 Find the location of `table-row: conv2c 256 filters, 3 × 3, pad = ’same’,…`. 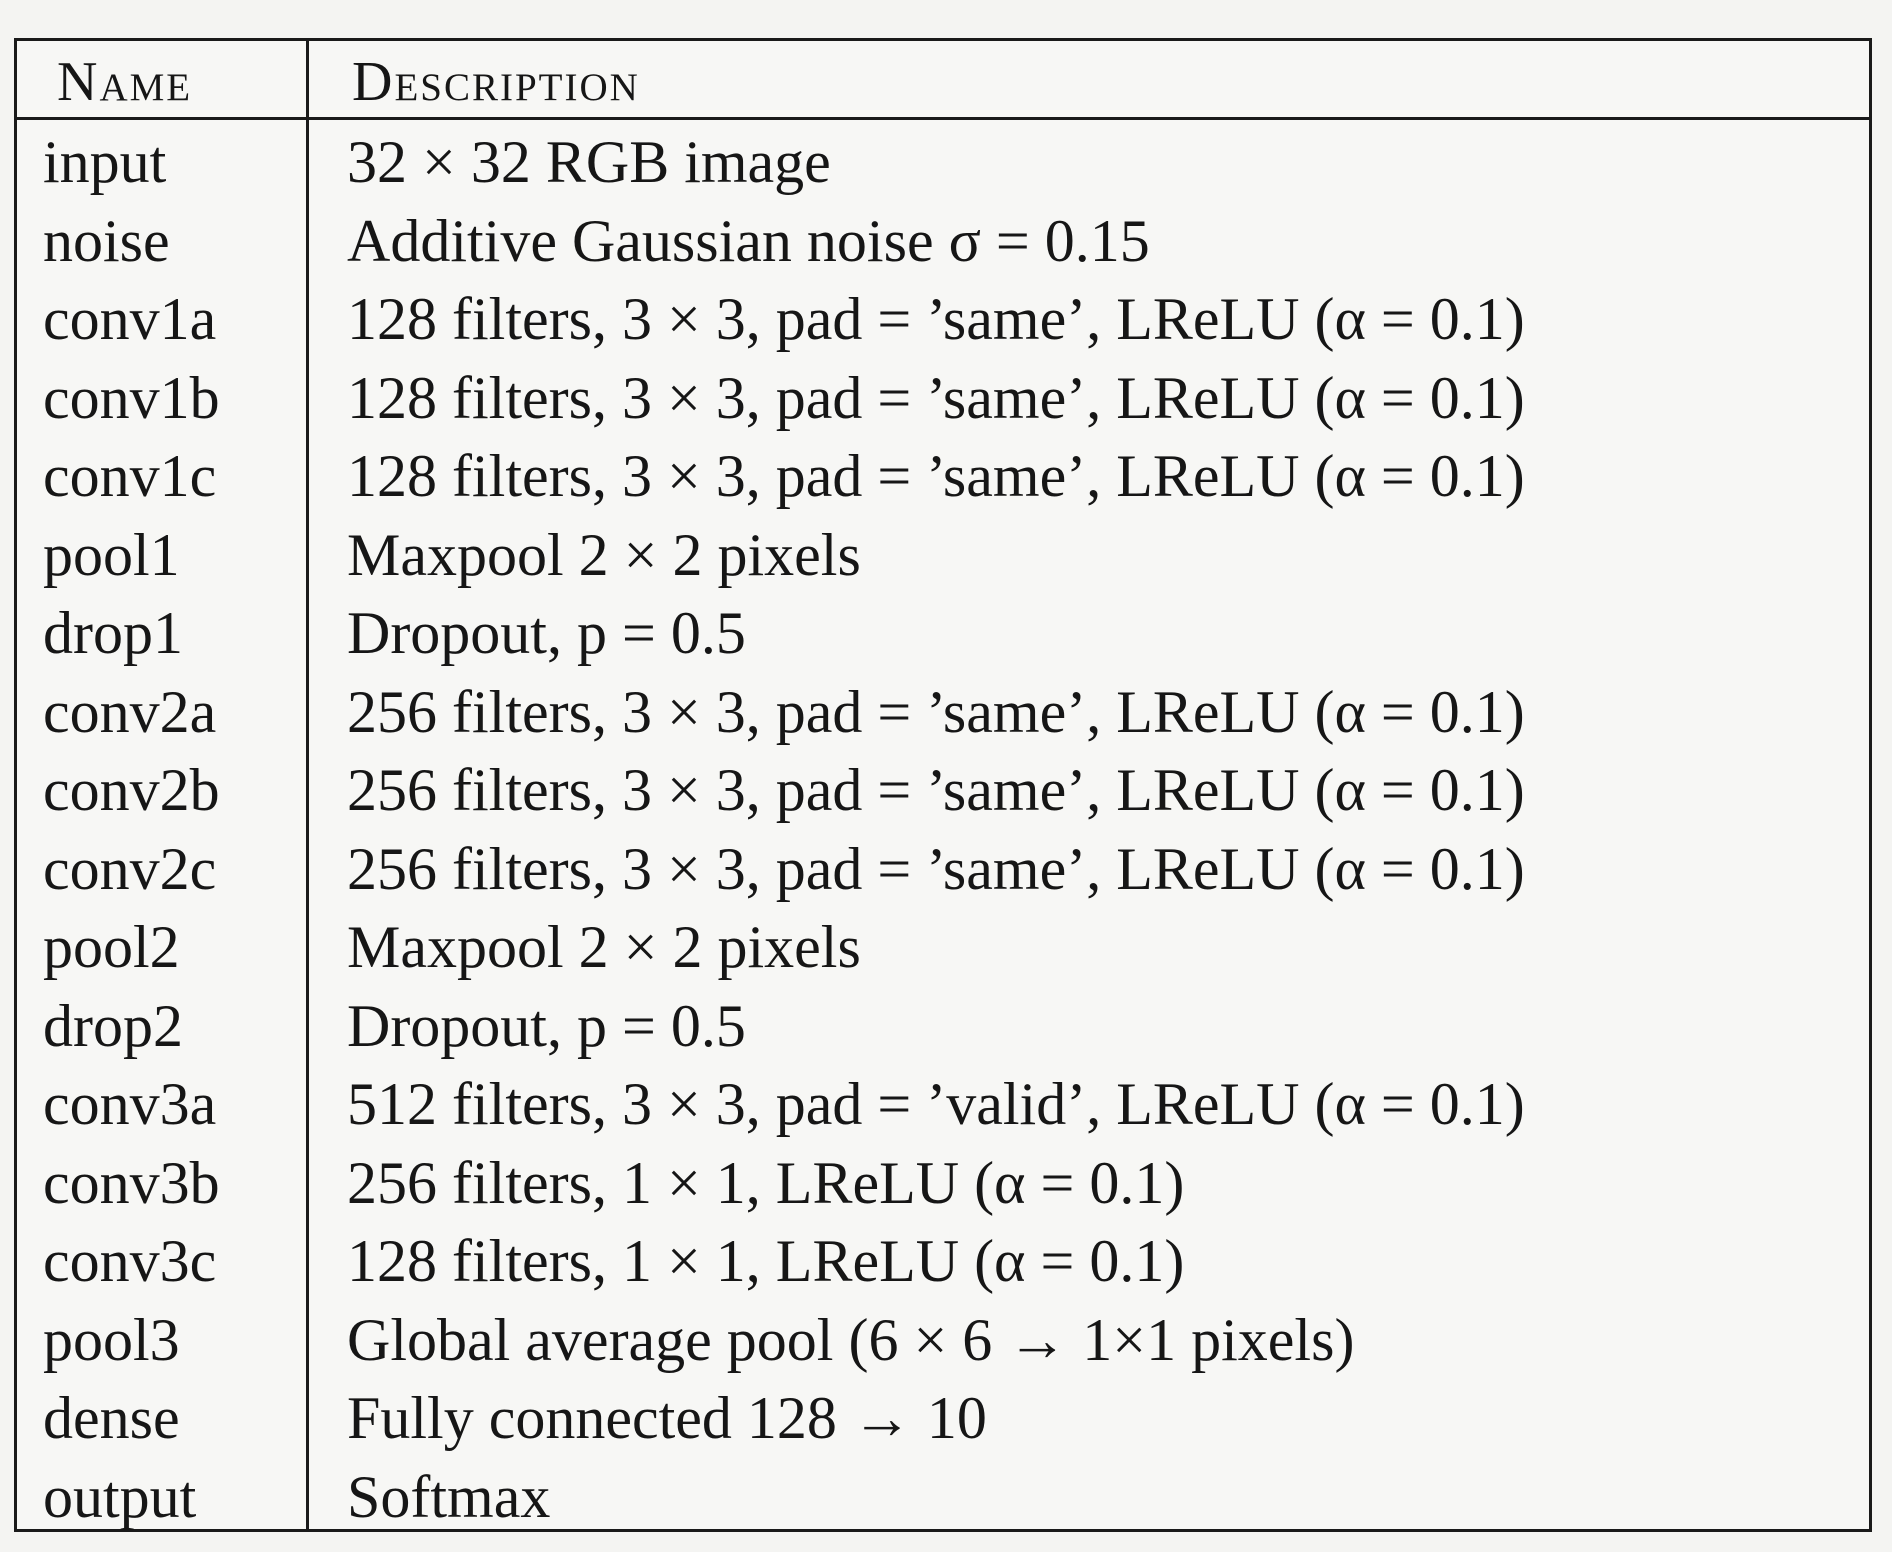

table-row: conv2c 256 filters, 3 × 3, pad = ’same’,… is located at coordinates (943, 869).